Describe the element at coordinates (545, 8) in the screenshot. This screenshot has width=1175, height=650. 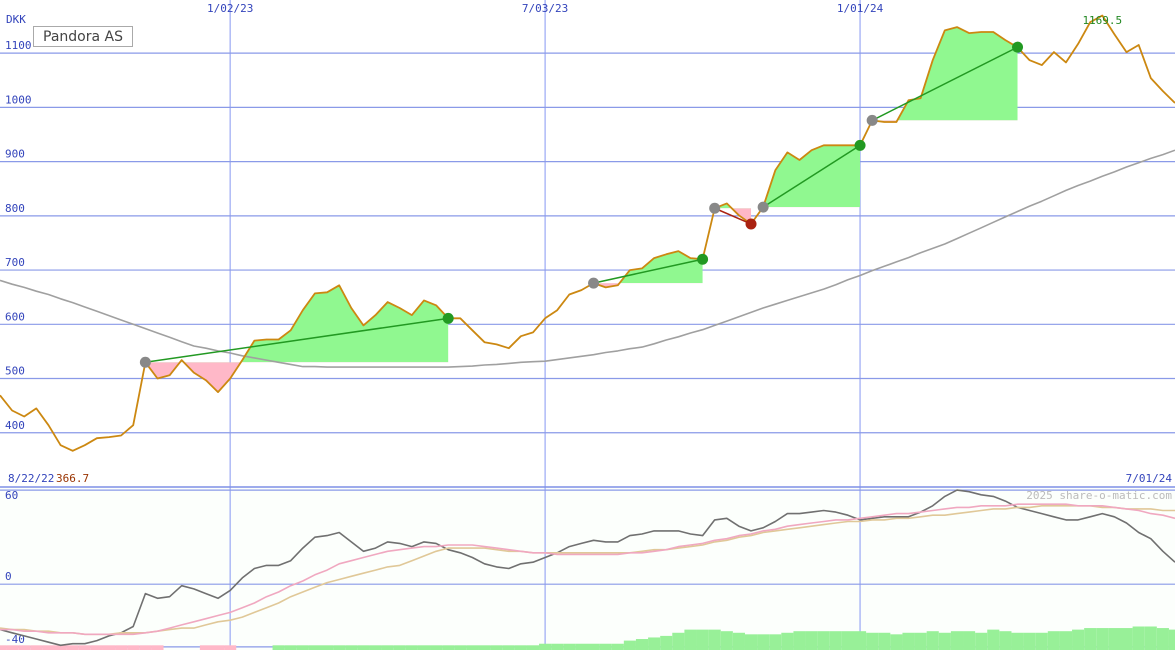
I see `x-tick-label: 7/03/23` at that location.